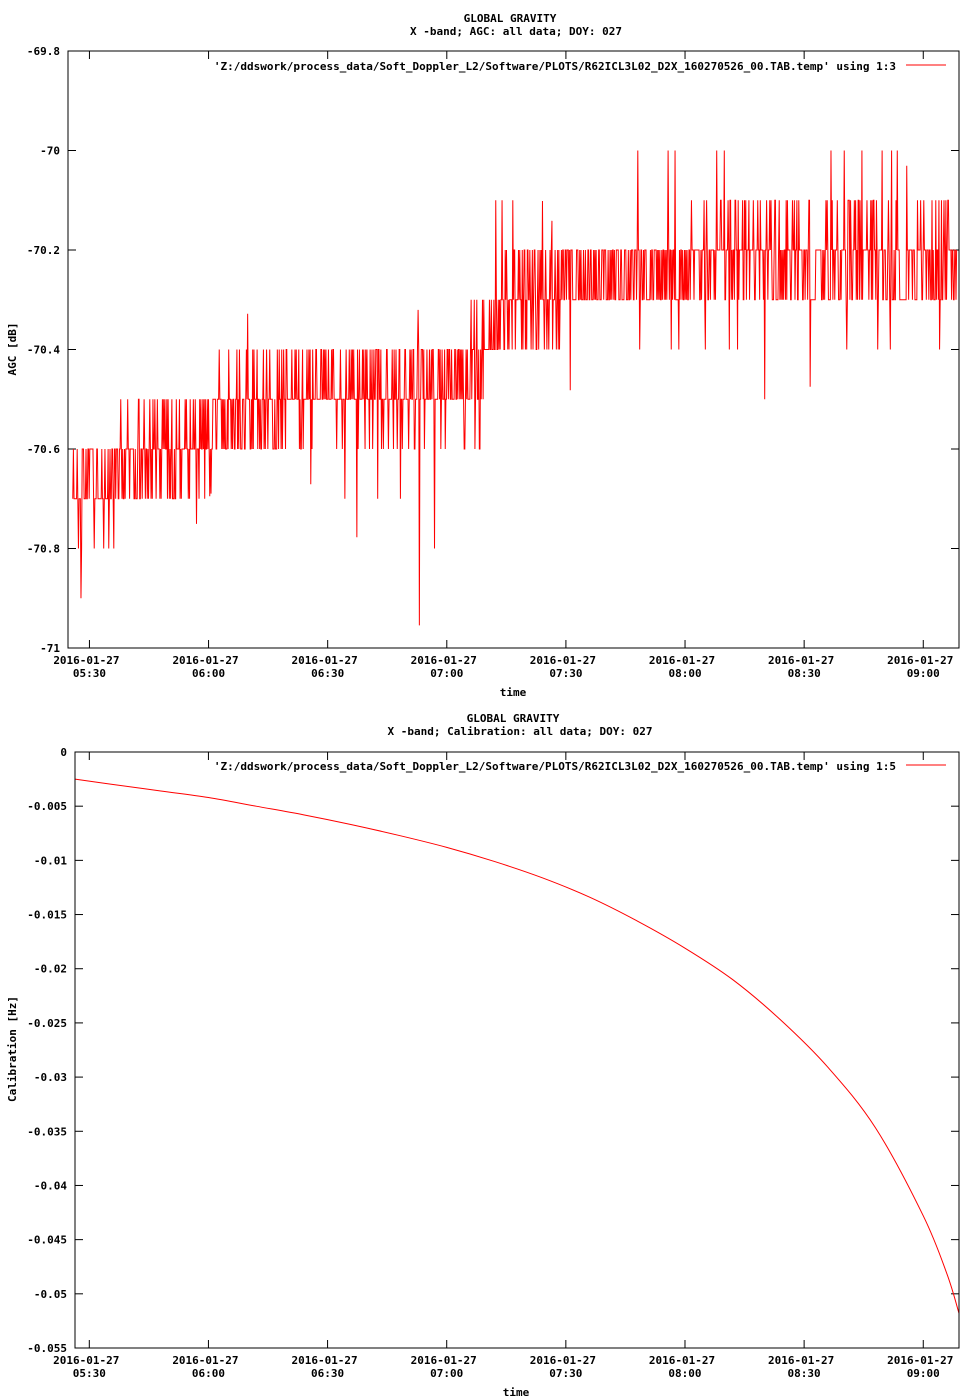  I want to click on y-tick-label: 0, so click(63, 752).